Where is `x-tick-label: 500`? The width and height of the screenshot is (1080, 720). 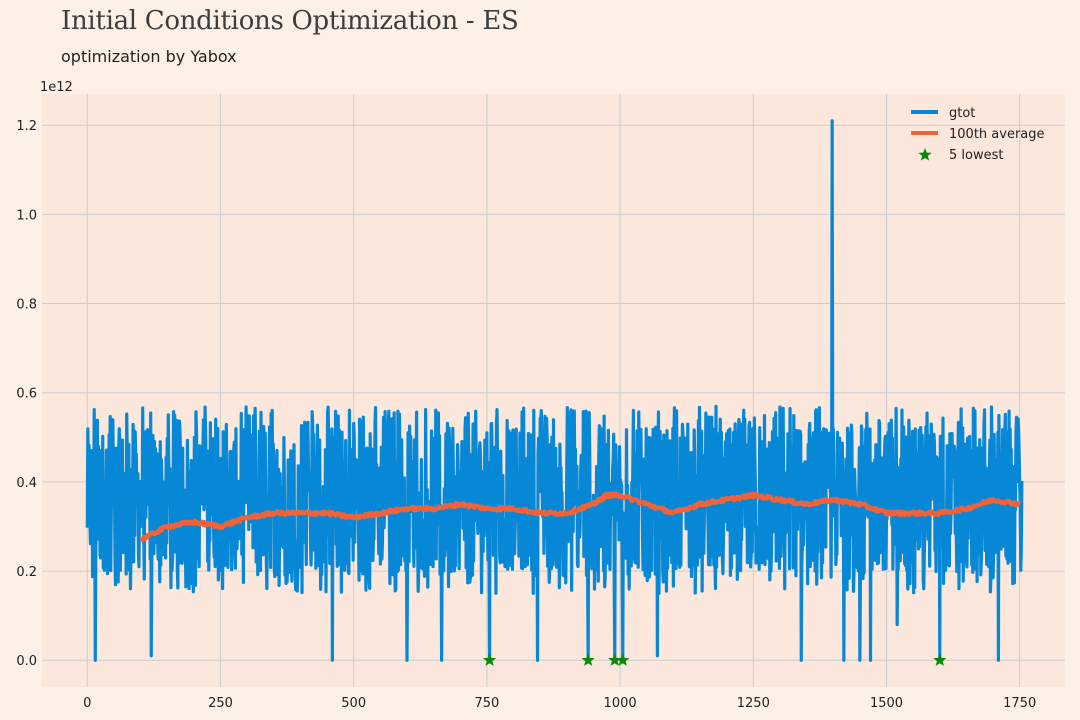
x-tick-label: 500 is located at coordinates (353, 703).